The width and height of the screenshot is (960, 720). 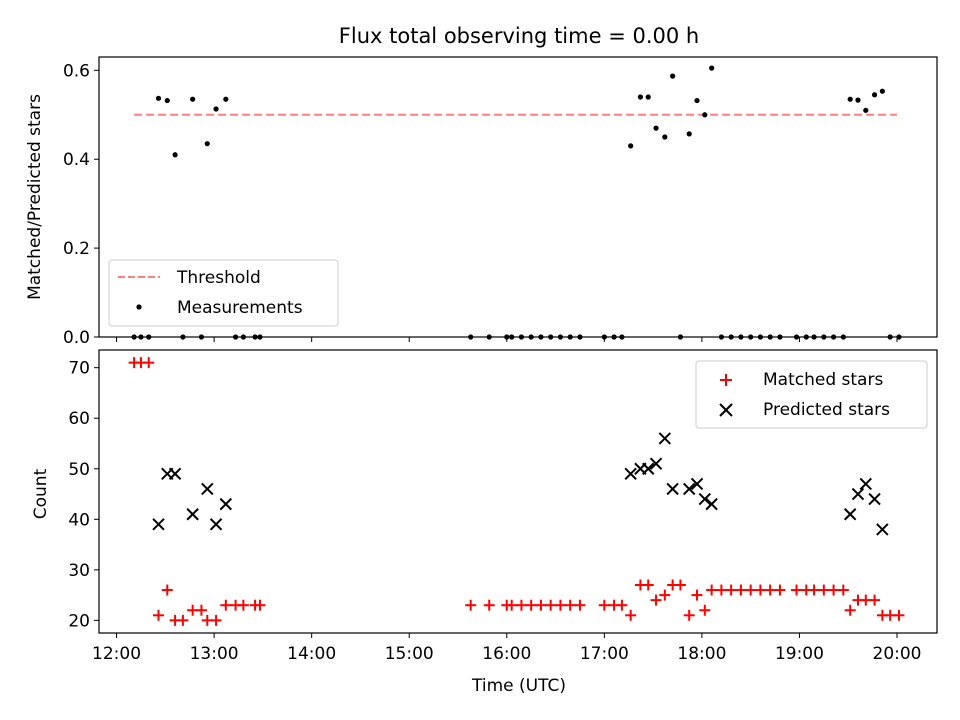 What do you see at coordinates (218, 278) in the screenshot?
I see `legend-threshold-label: Threshold` at bounding box center [218, 278].